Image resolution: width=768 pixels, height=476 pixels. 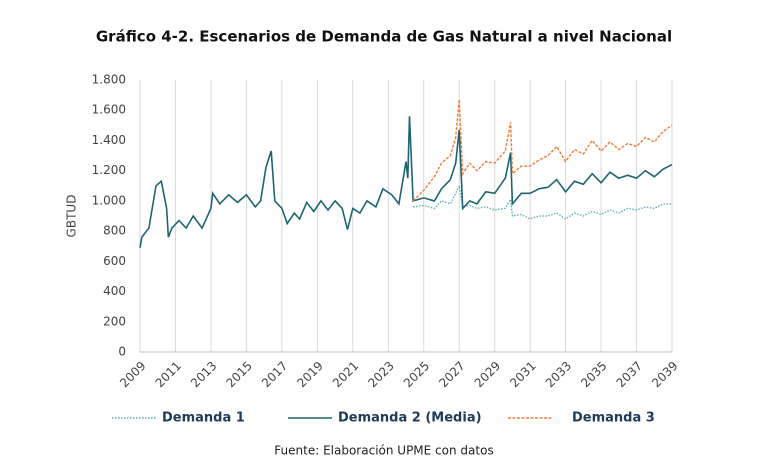 I want to click on y-tick-label: 600, so click(x=114, y=261).